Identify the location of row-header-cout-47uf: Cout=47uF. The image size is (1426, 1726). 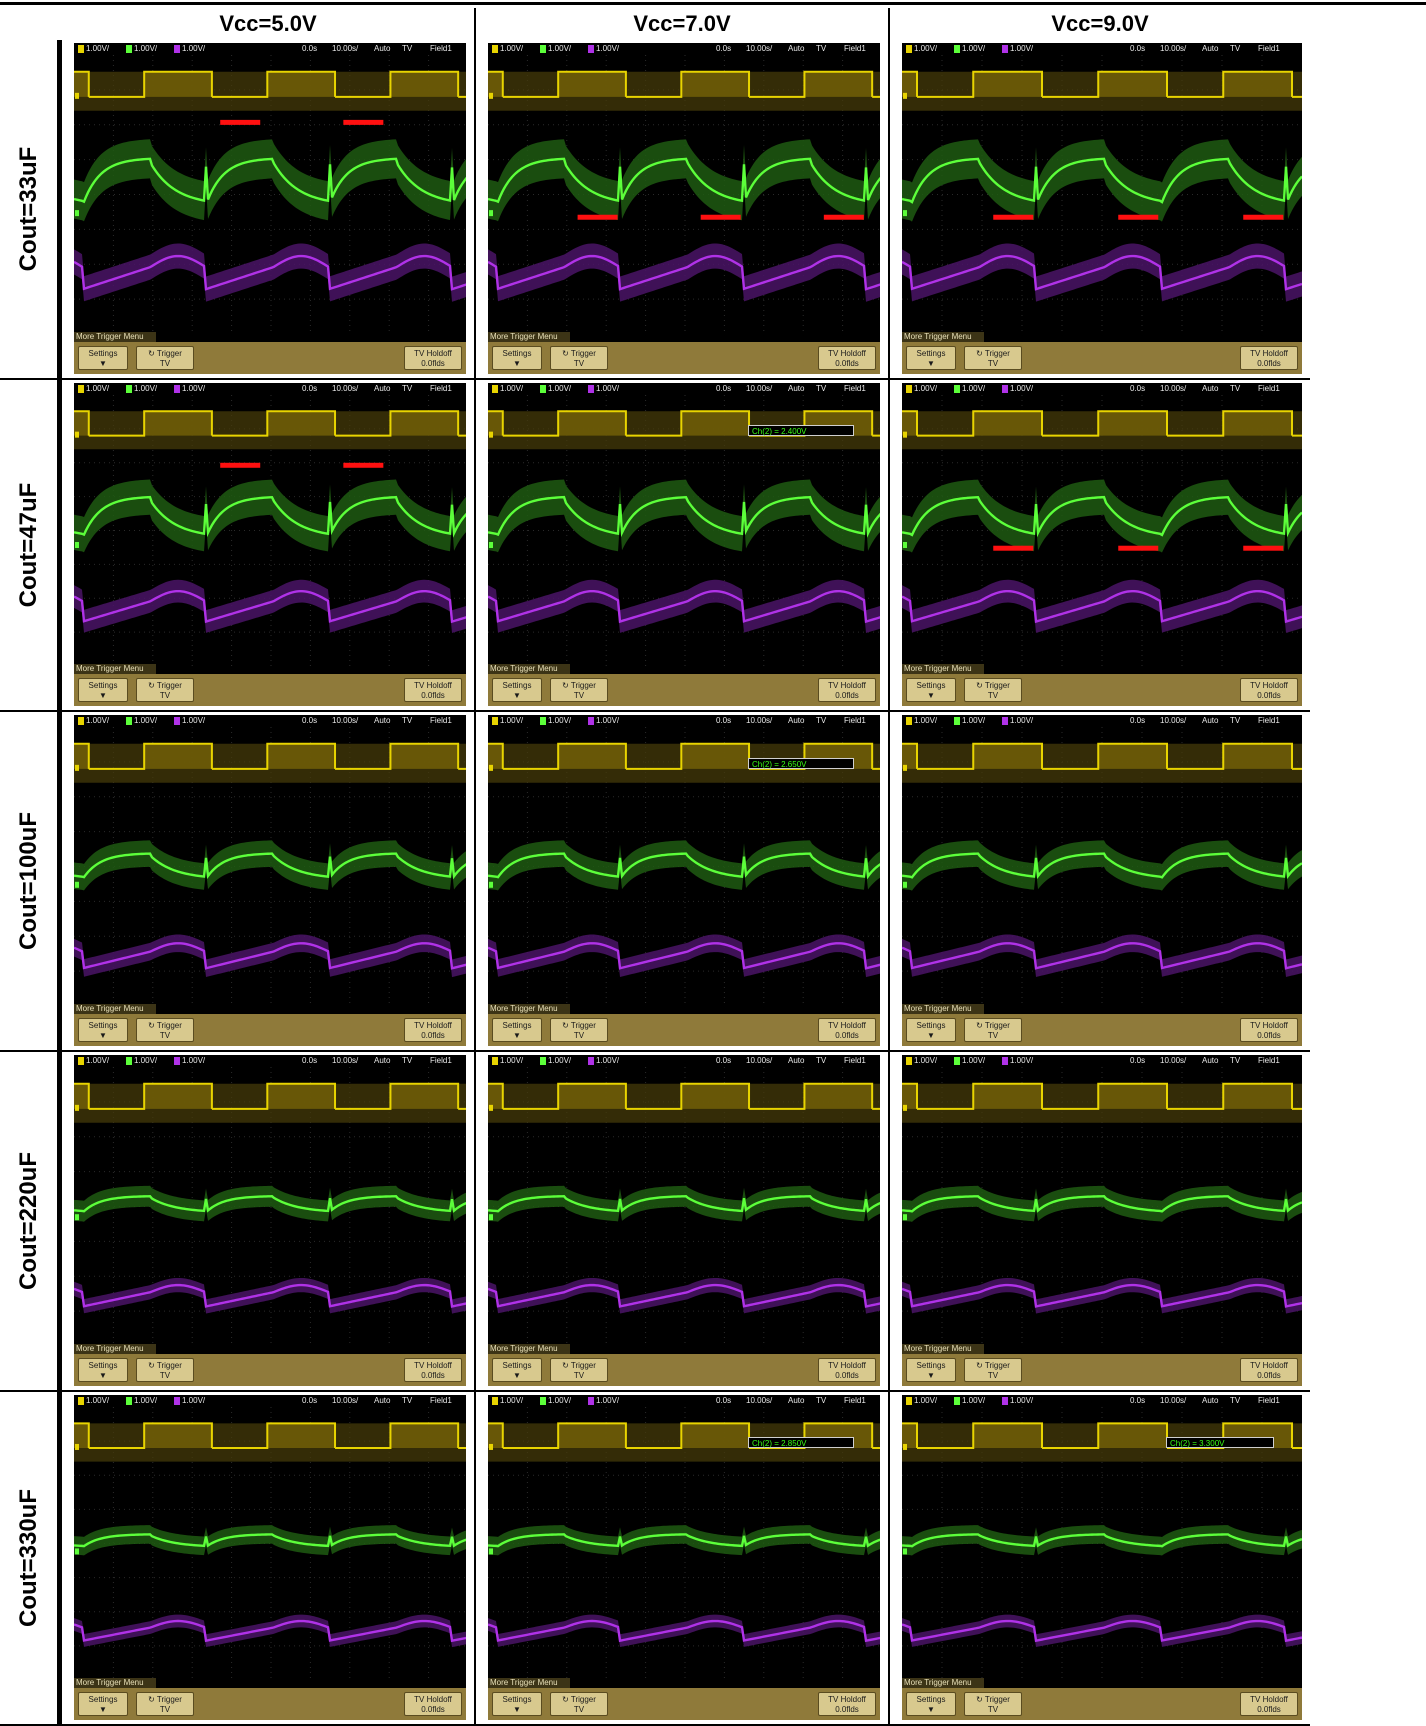
(31, 546).